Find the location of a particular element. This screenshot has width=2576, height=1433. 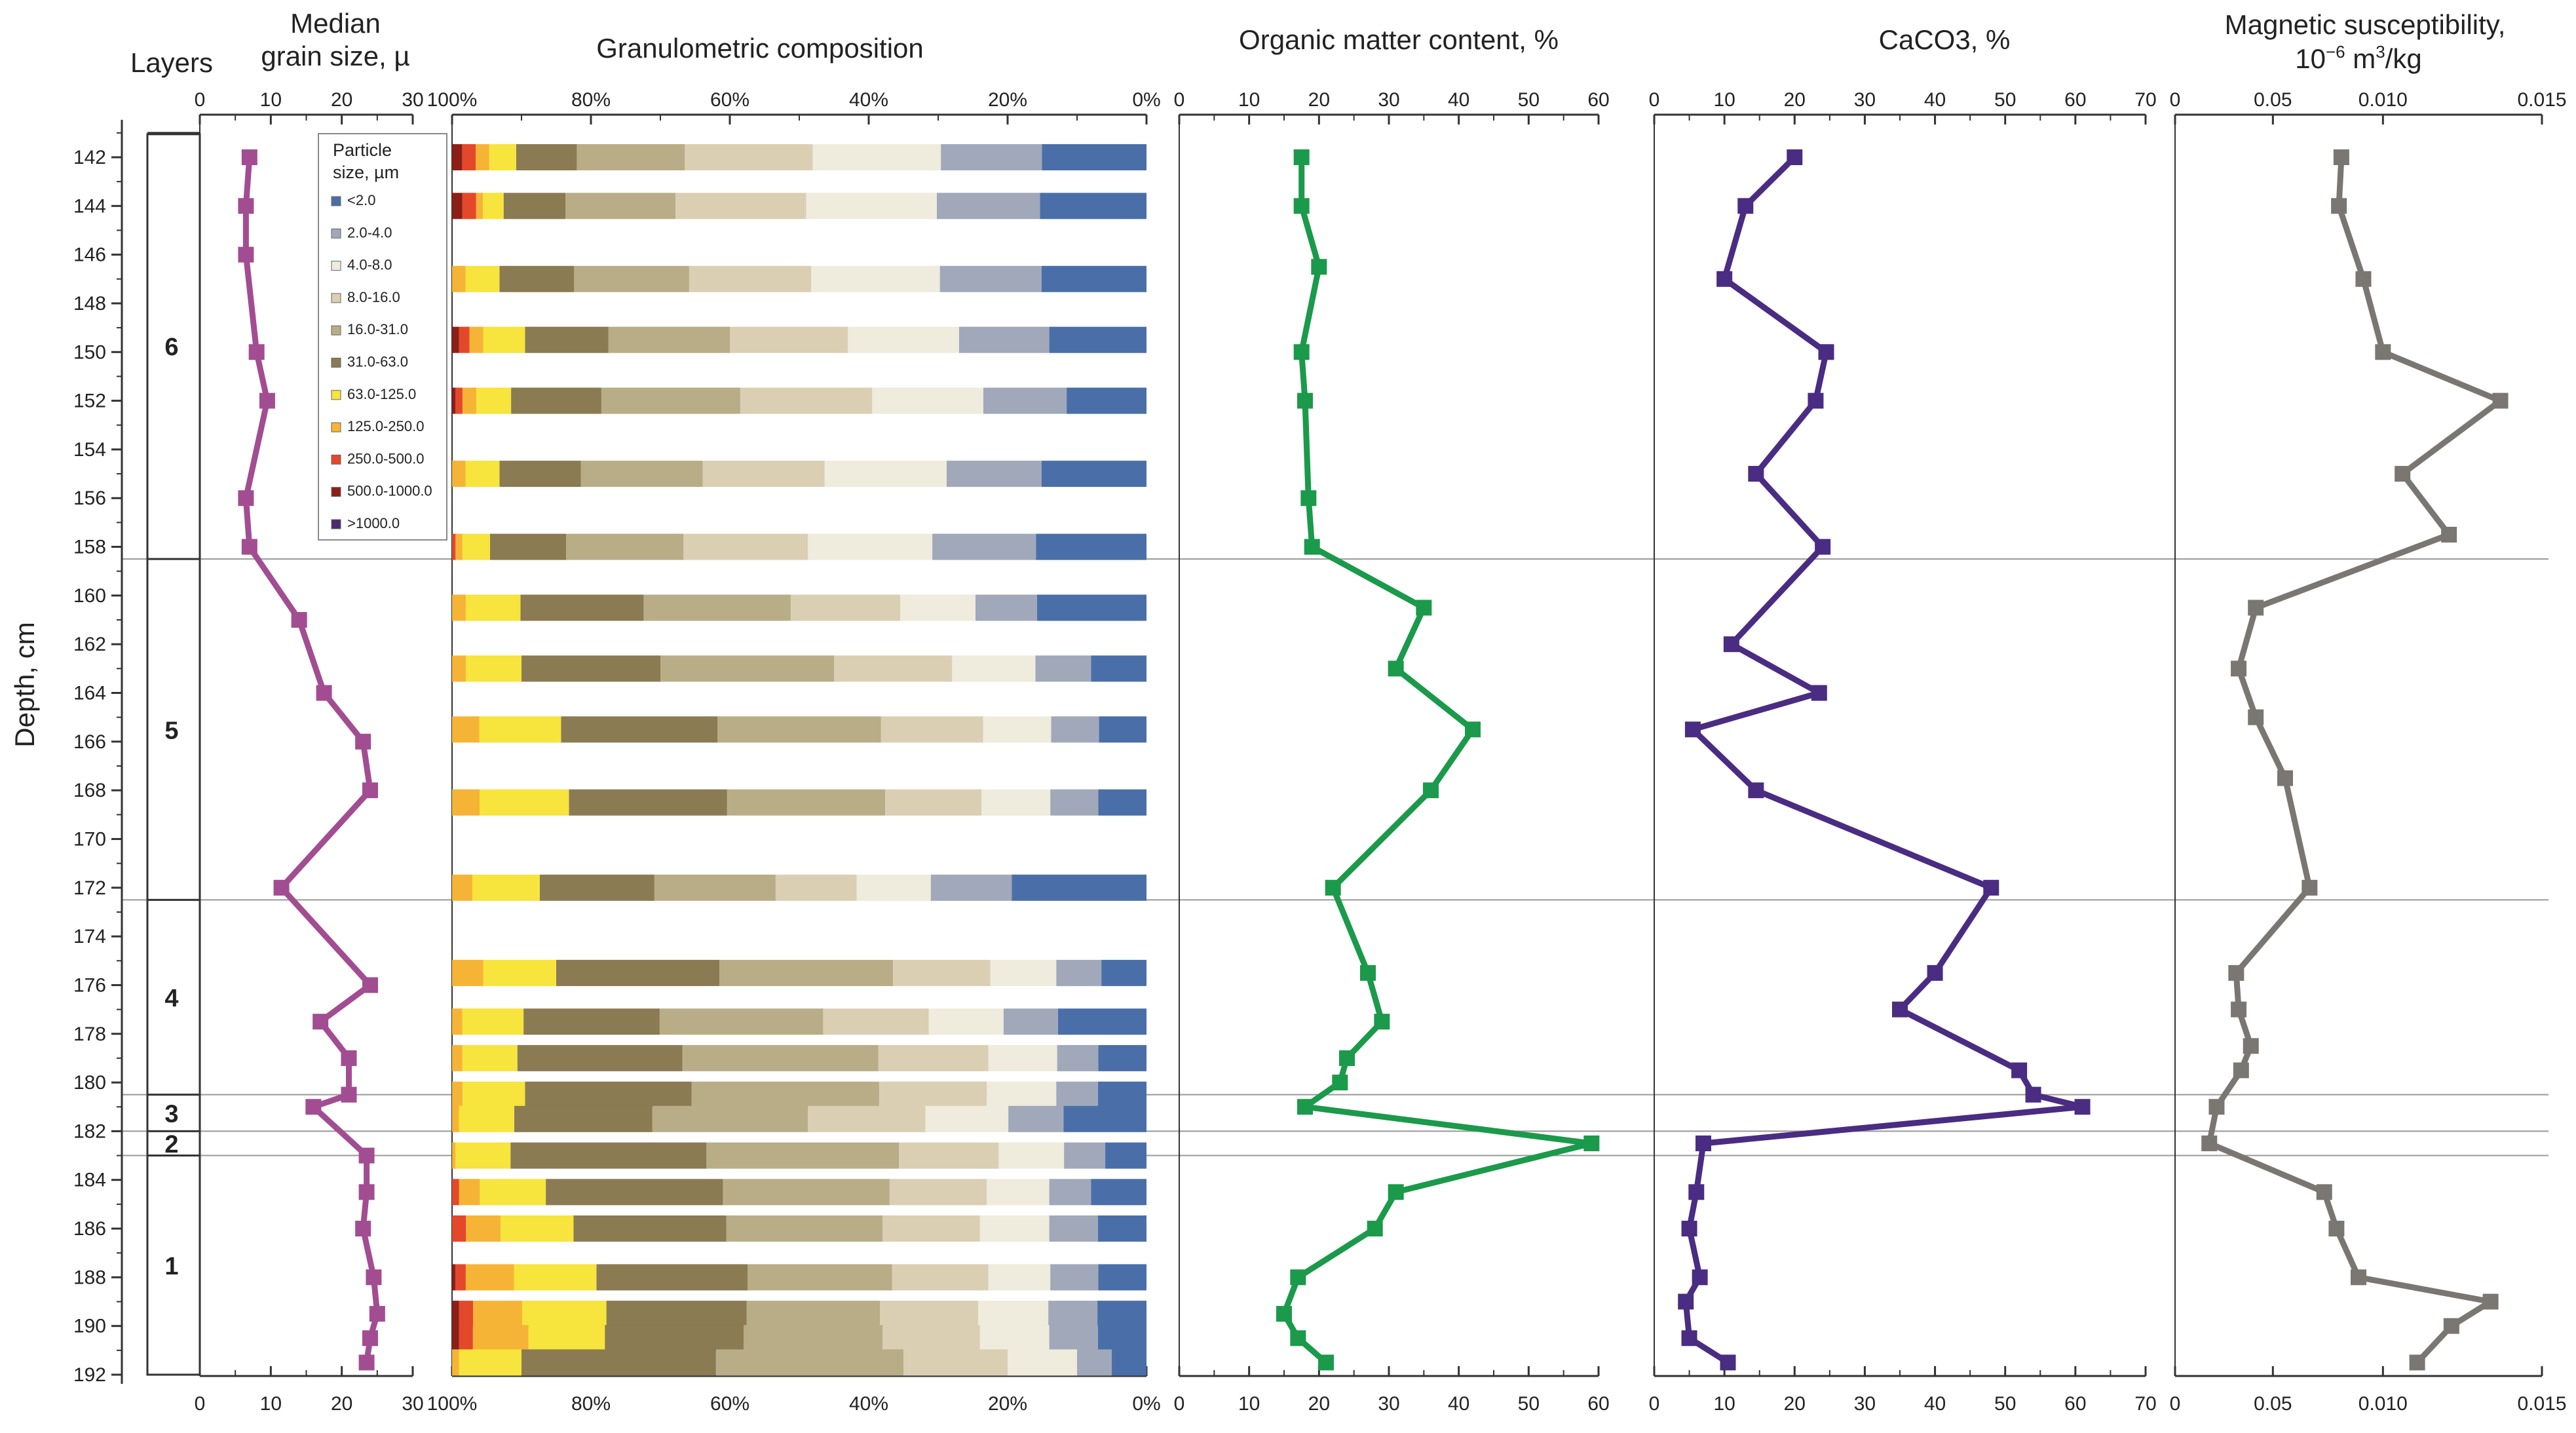

magnetic-unit-m: m is located at coordinates (2360, 58).